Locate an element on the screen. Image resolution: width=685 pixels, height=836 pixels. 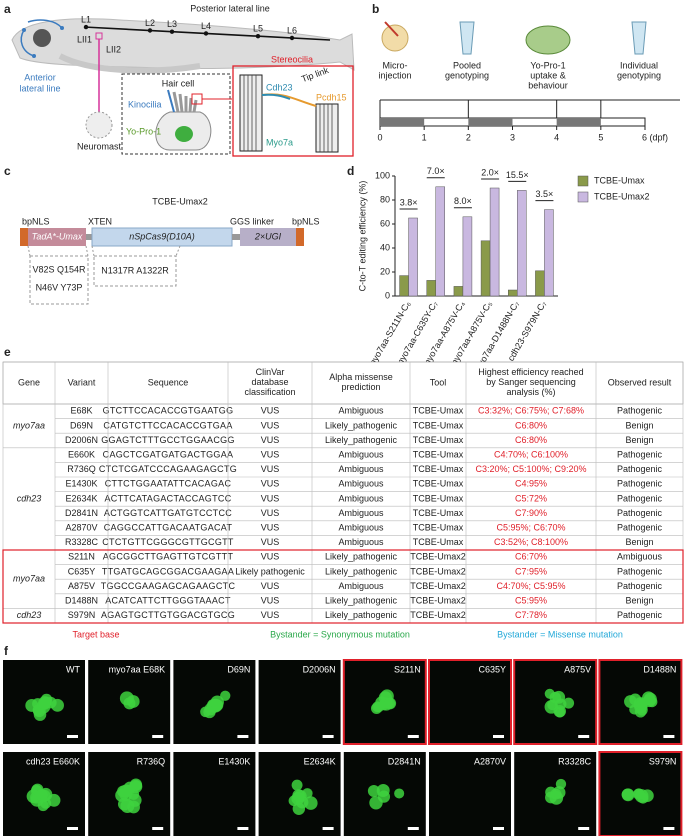
table-cell: CATGTCTTCCACACCGTGAA is located at coordinates (167, 425).